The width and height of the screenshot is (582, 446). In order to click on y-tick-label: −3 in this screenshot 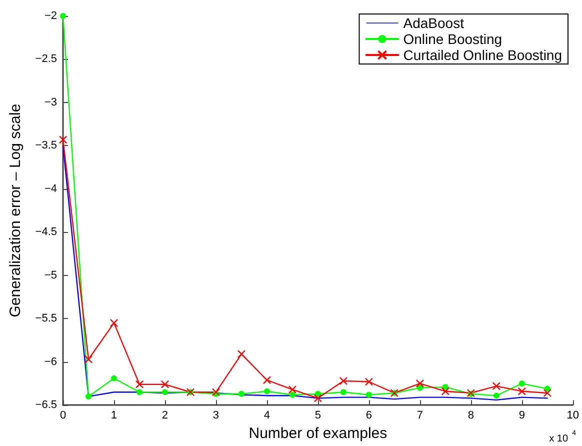, I will do `click(50, 102)`.